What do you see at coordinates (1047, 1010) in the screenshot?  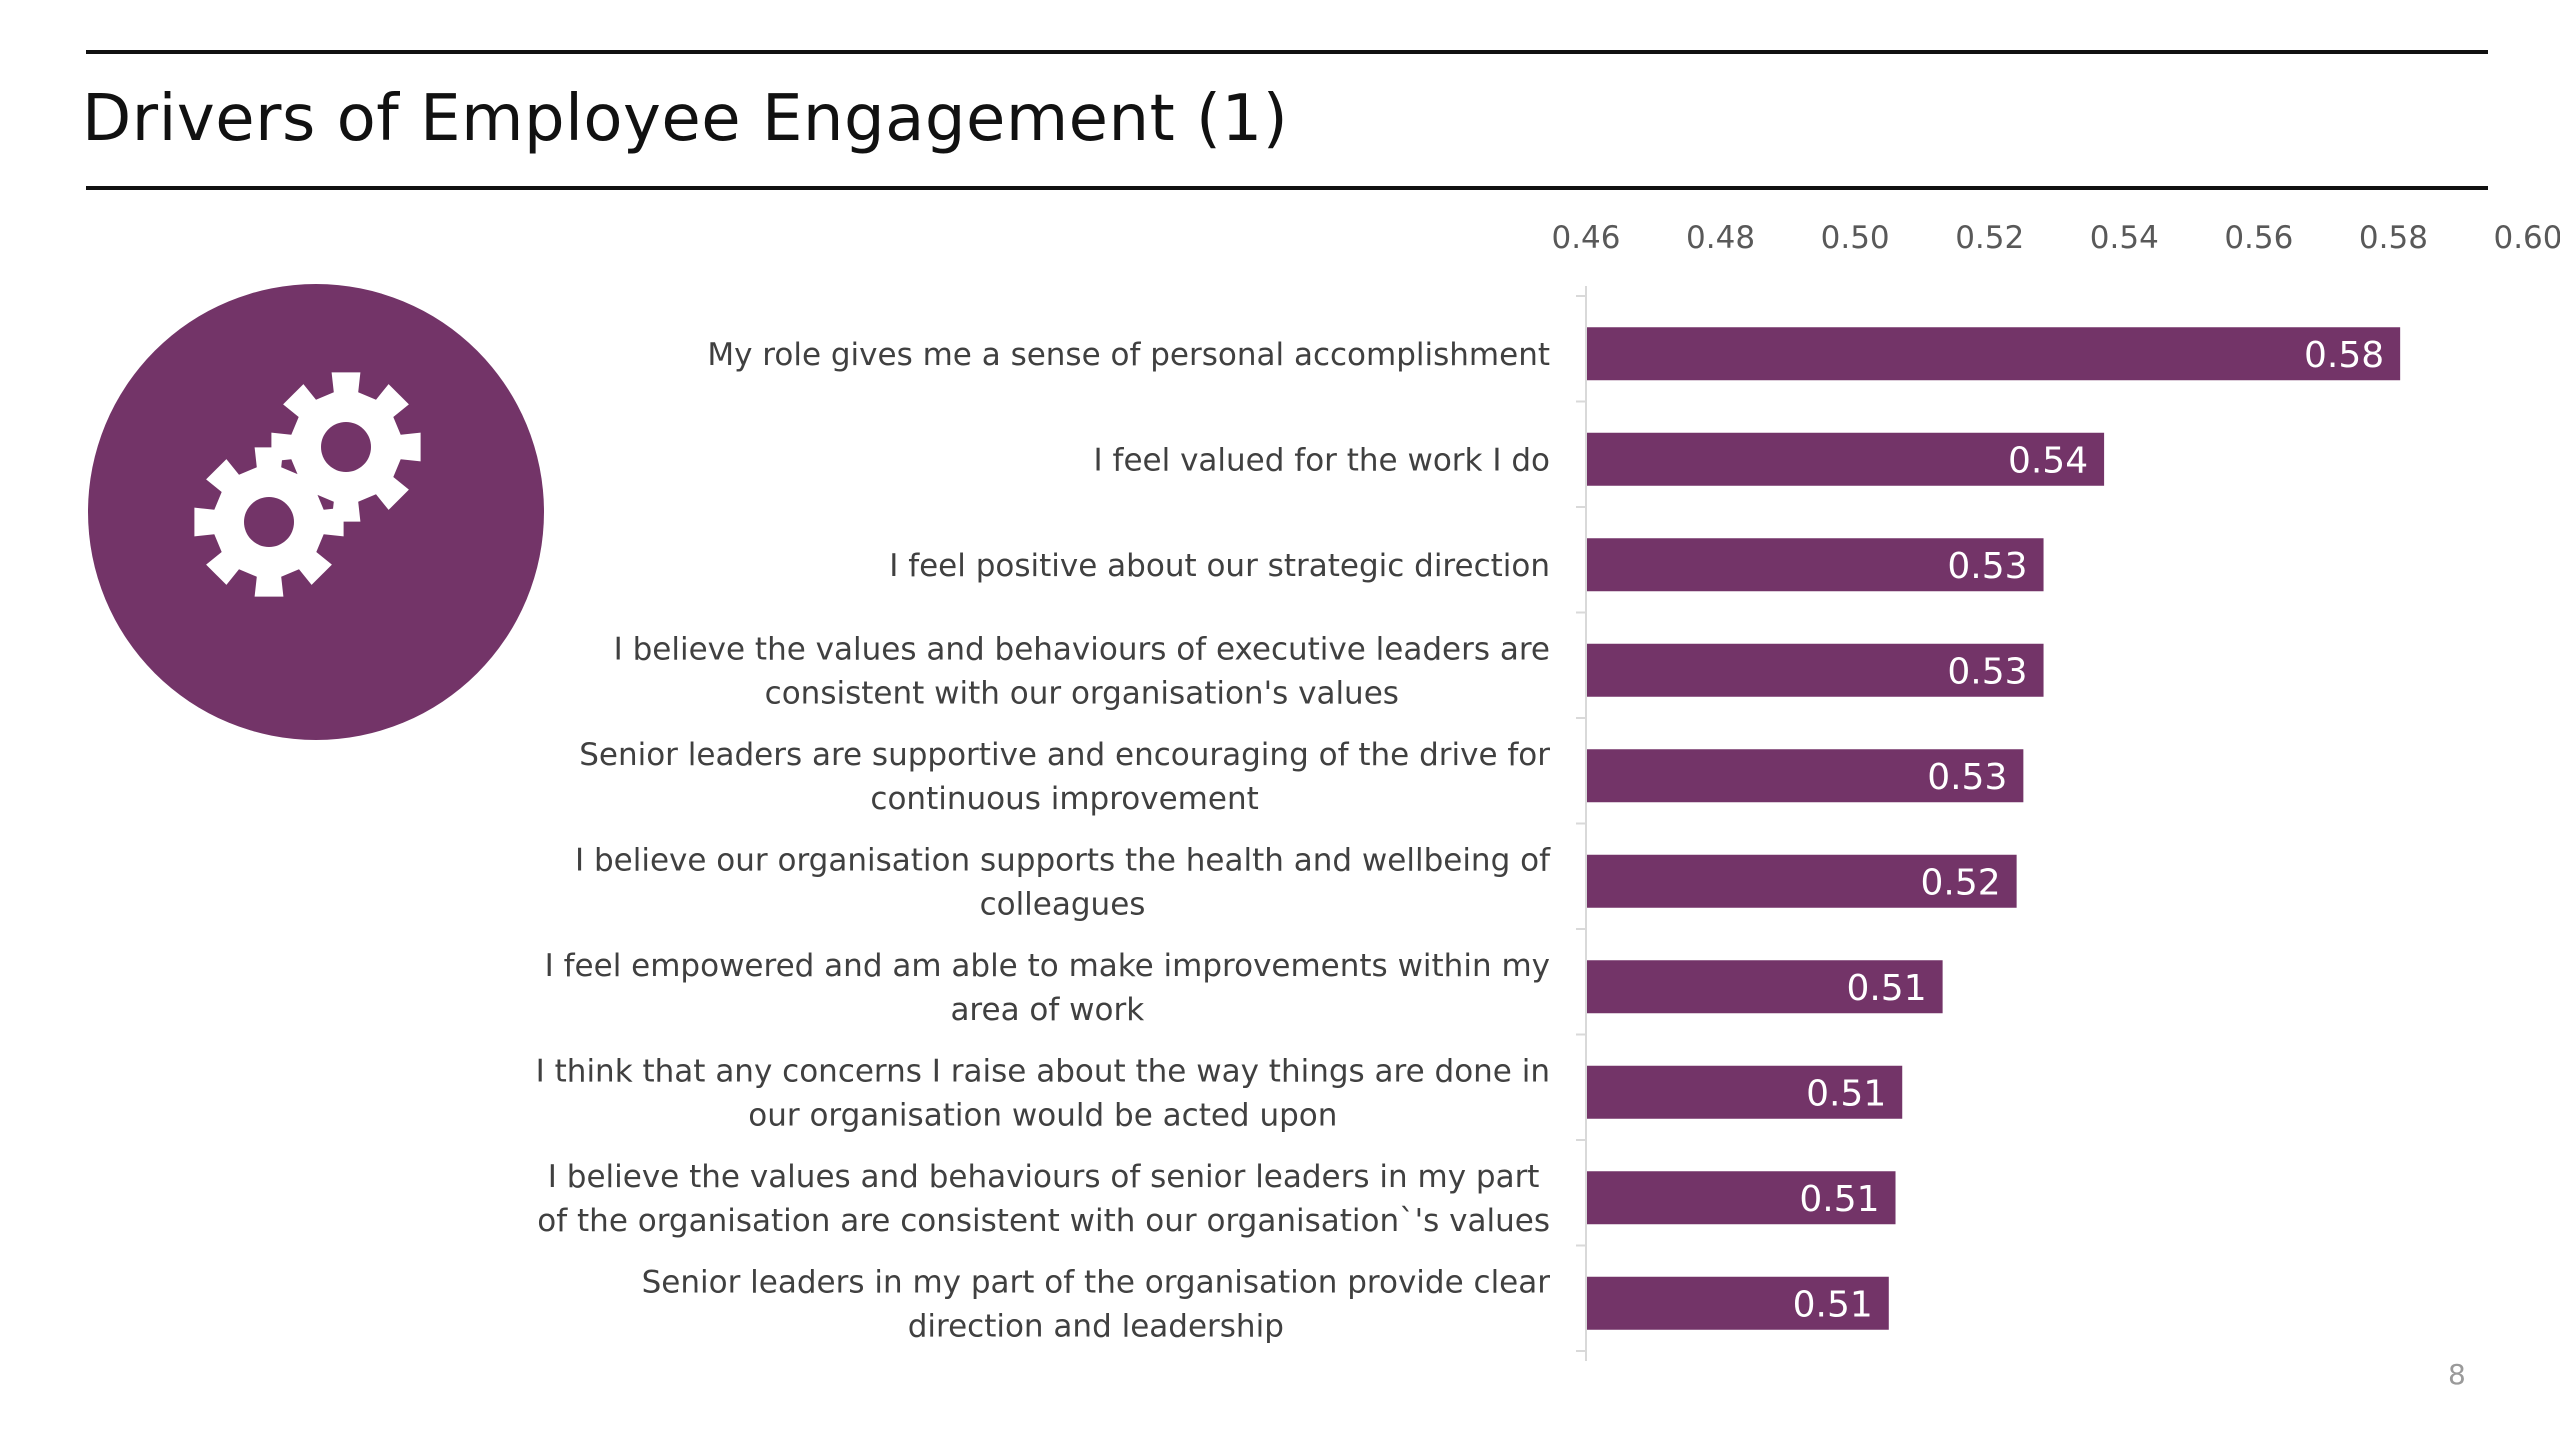 I see `category-label-line: area of work` at bounding box center [1047, 1010].